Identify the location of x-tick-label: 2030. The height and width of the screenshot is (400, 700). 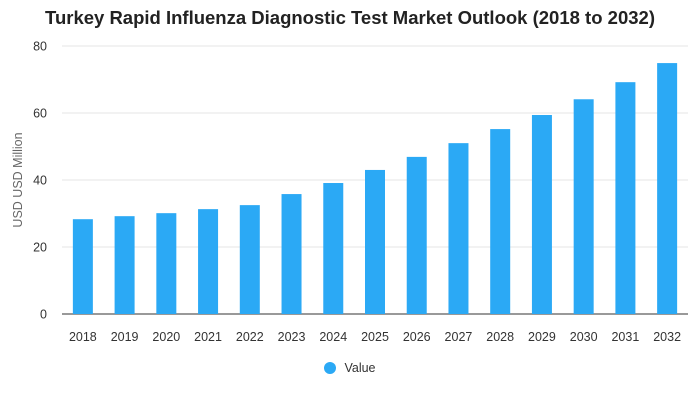
(584, 337).